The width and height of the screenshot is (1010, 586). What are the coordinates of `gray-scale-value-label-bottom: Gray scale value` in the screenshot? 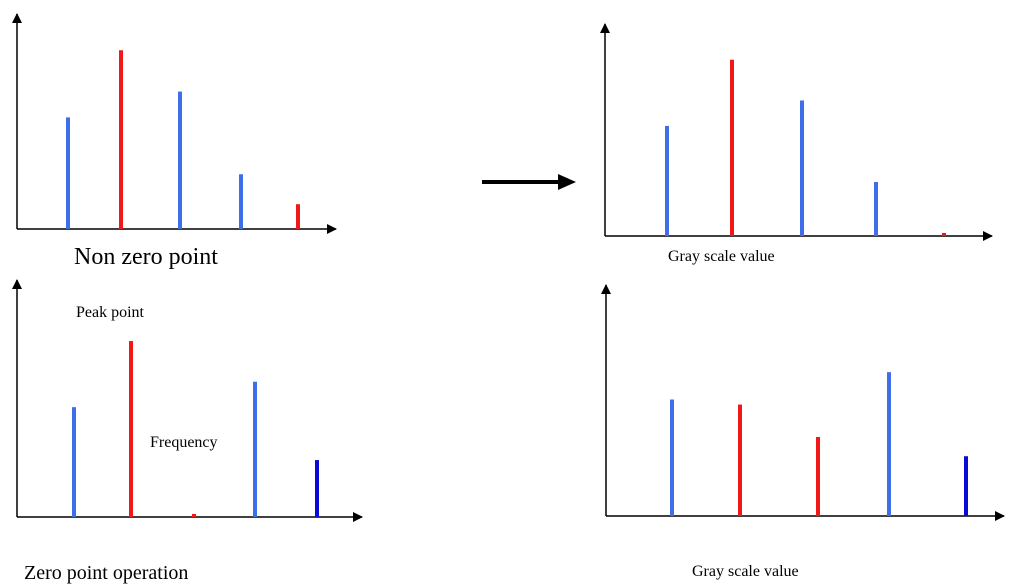 It's located at (745, 571).